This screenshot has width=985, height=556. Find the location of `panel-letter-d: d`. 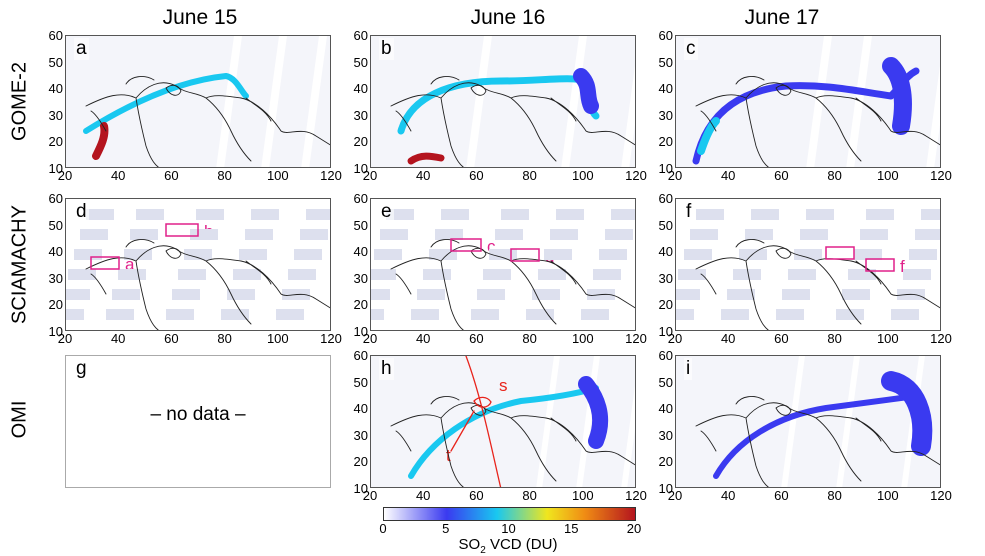

panel-letter-d: d is located at coordinates (81, 212).